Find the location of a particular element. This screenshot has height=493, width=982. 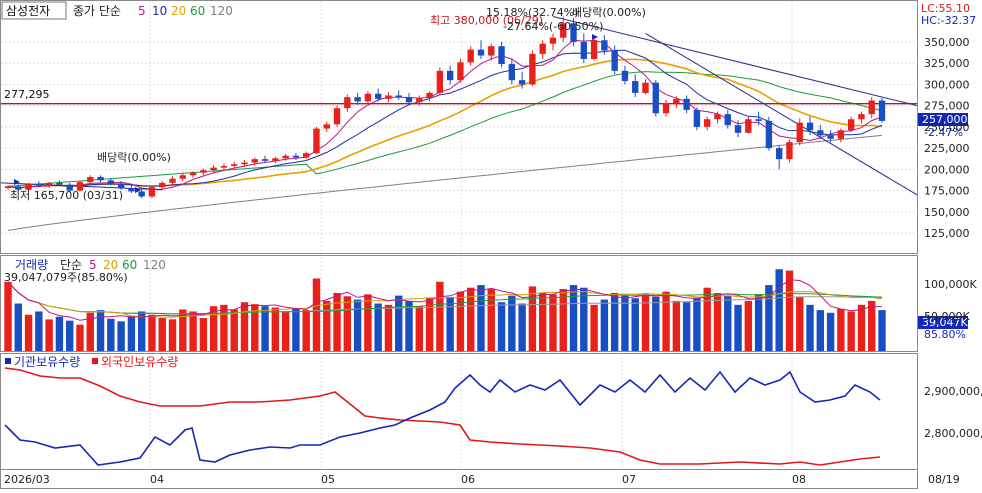

price-ytick-7: 175,000 is located at coordinates (947, 191).